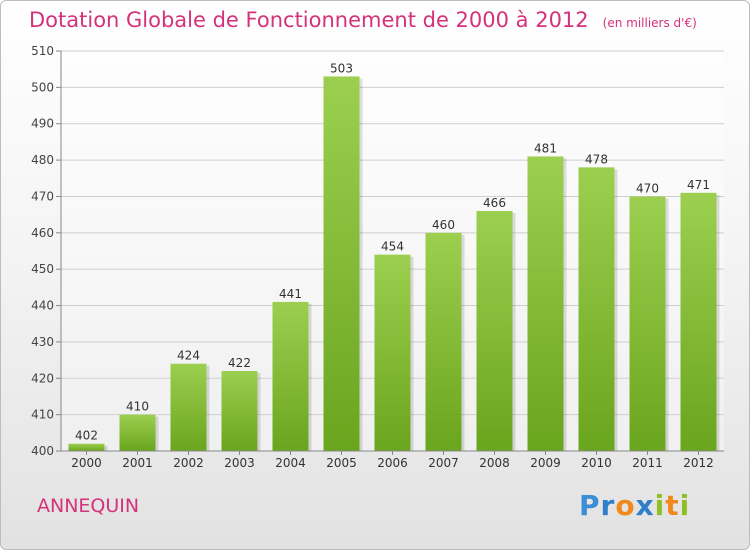 Image resolution: width=750 pixels, height=550 pixels. Describe the element at coordinates (42, 306) in the screenshot. I see `y-tick-label: 440` at that location.